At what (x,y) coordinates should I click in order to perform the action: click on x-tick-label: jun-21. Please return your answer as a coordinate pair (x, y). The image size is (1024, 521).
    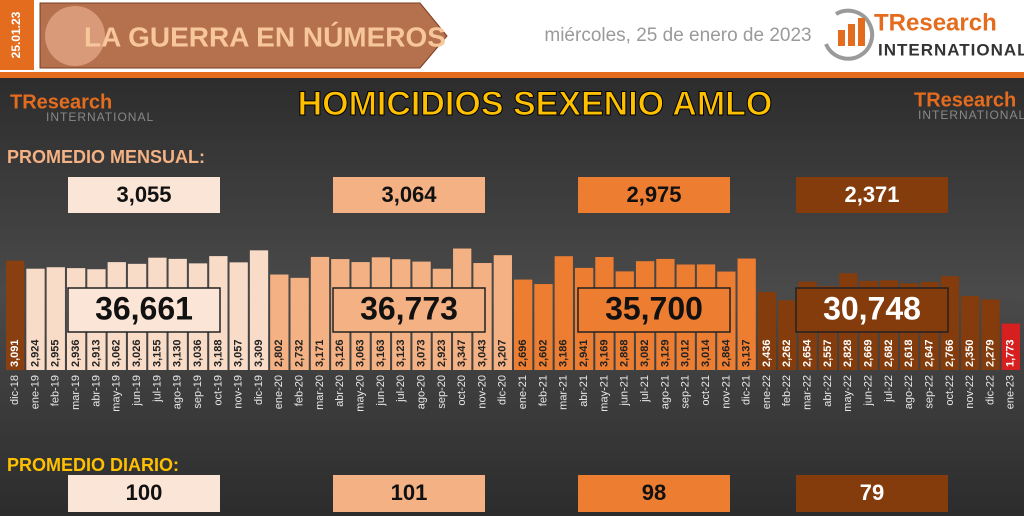
    Looking at the image, I should click on (625, 391).